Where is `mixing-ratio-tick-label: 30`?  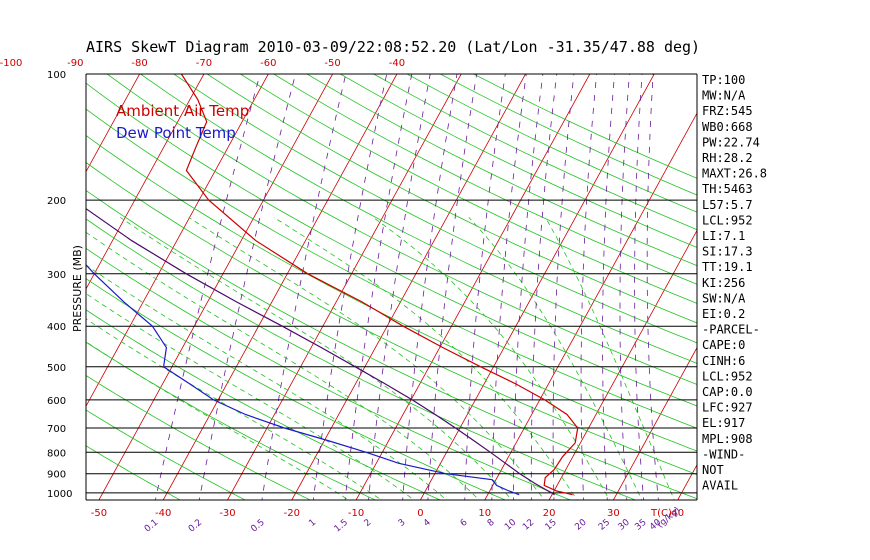 mixing-ratio-tick-label: 30 is located at coordinates (624, 524).